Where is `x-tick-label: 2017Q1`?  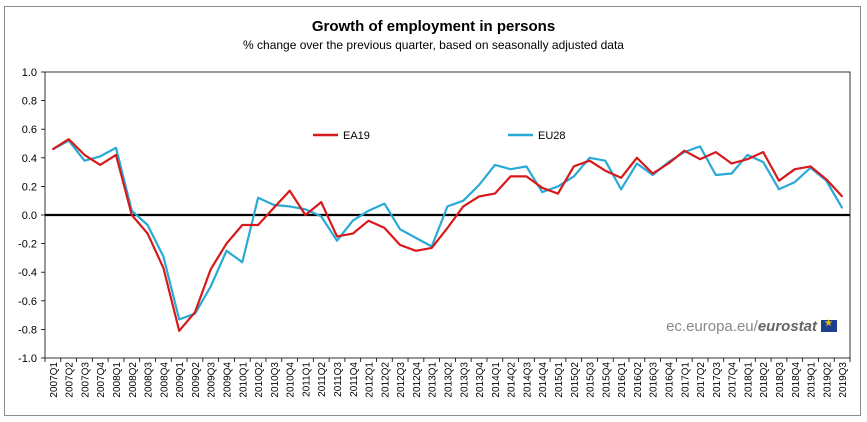
x-tick-label: 2017Q1 is located at coordinates (685, 380).